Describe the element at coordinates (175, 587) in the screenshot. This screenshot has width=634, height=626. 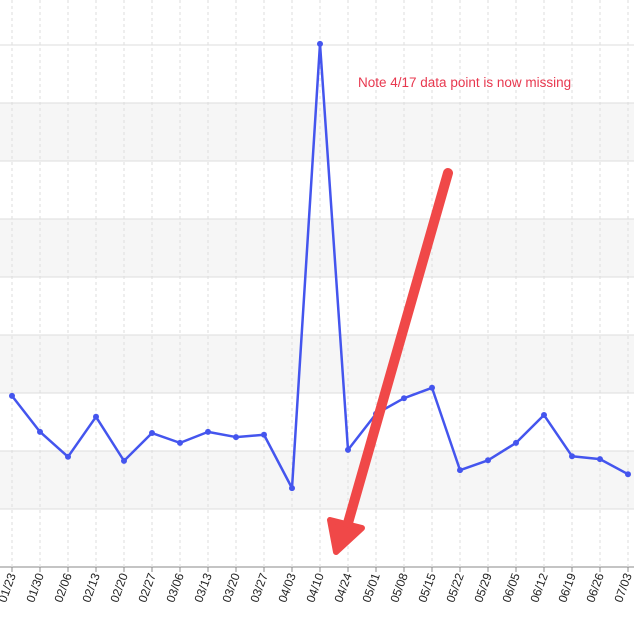
I see `x-tick-label: 03/06` at that location.